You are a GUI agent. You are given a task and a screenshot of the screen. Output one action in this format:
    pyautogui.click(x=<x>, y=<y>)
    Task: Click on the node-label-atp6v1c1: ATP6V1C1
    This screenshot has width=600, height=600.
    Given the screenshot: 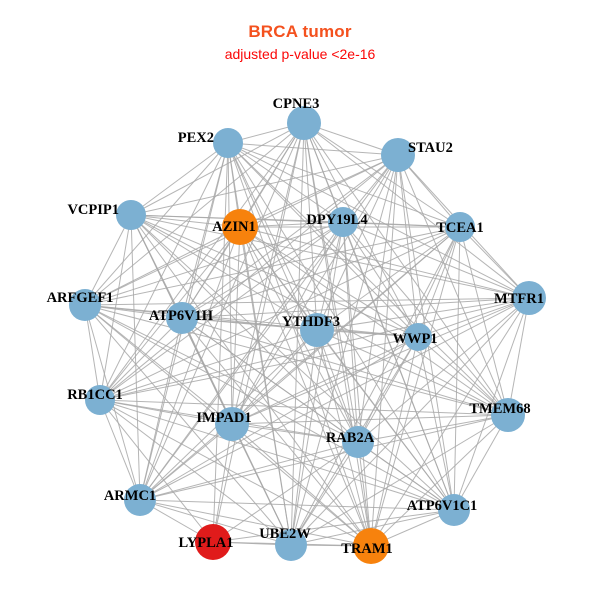 What is the action you would take?
    pyautogui.click(x=442, y=506)
    